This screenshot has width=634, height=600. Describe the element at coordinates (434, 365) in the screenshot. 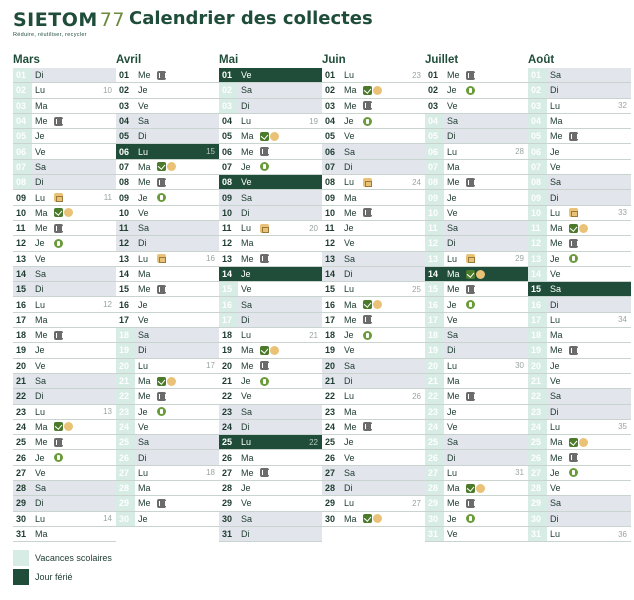

I see `day-number: 20` at that location.